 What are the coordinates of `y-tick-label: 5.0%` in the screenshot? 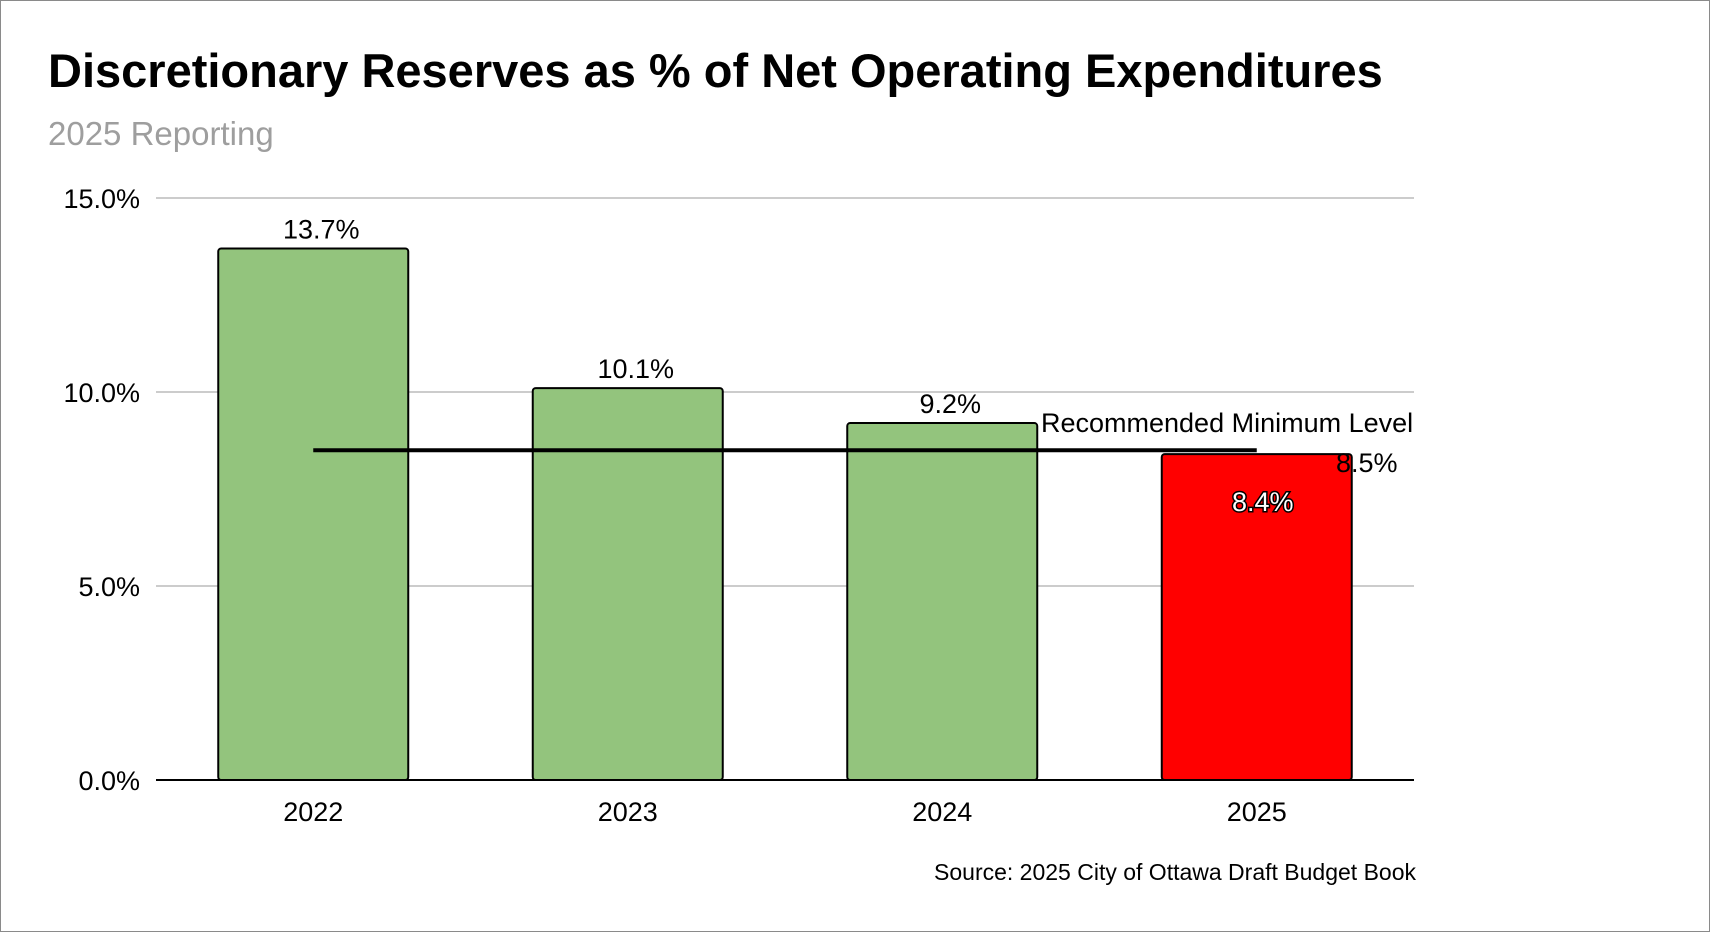 It's located at (109, 587).